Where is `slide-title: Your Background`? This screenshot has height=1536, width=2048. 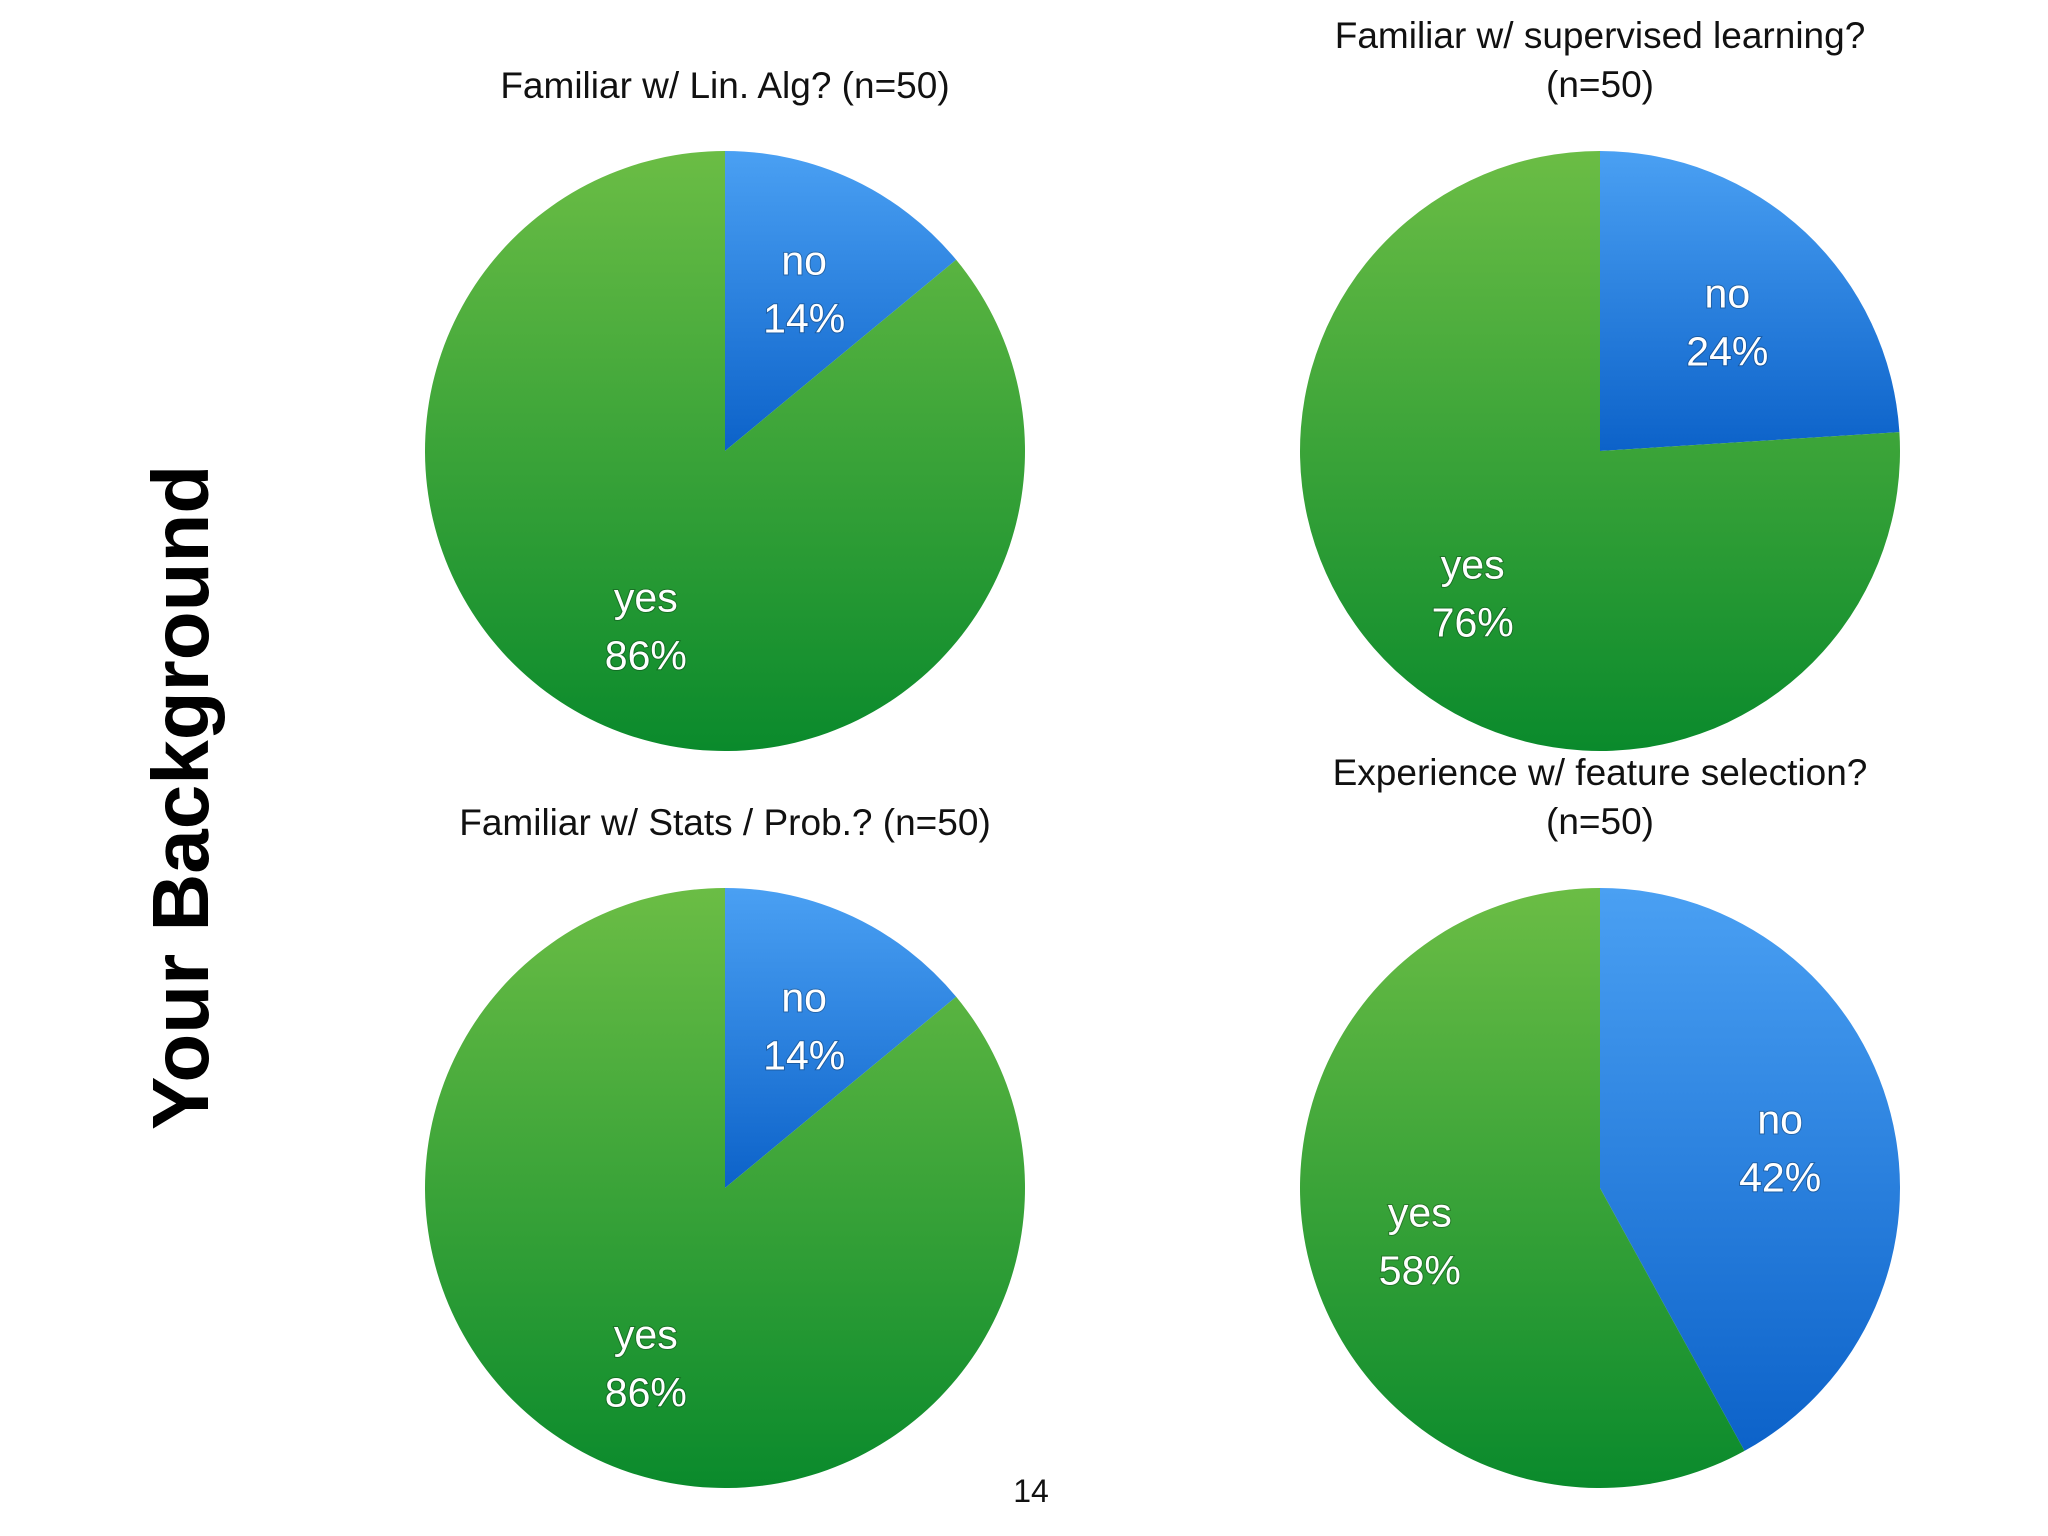
slide-title: Your Background is located at coordinates (180, 797).